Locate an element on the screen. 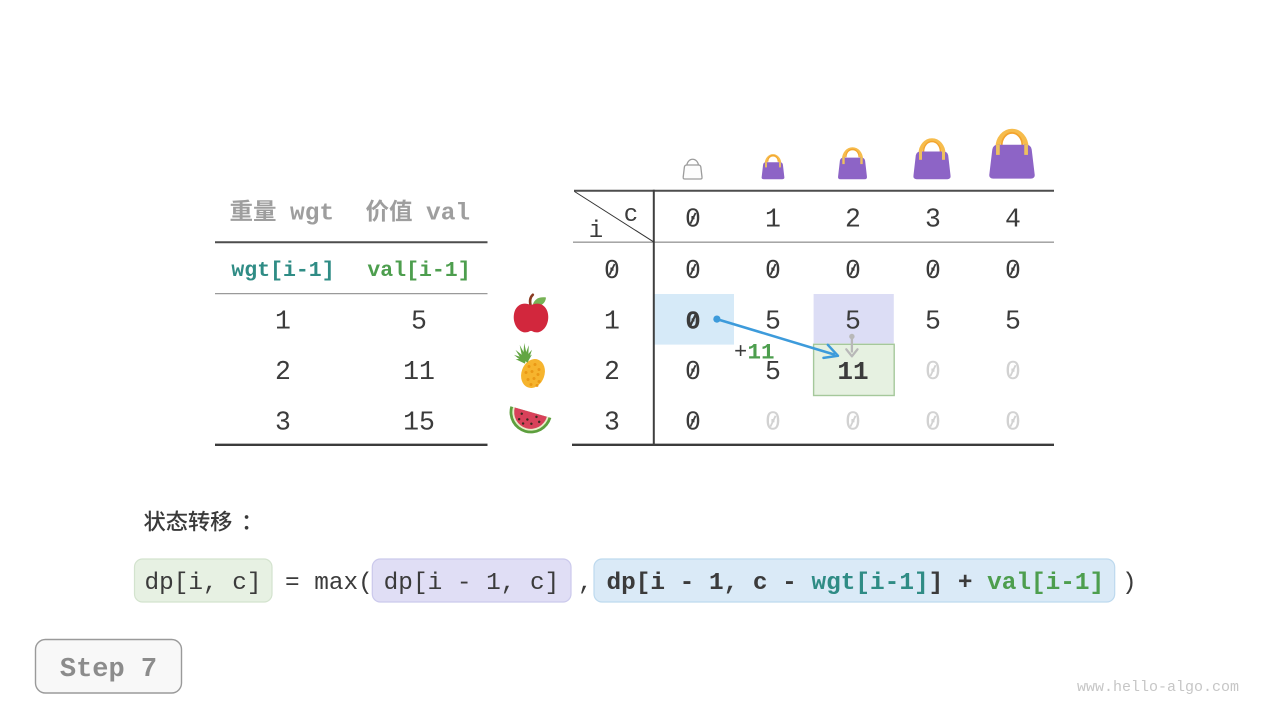 The width and height of the screenshot is (1280, 720). svg-text: Step 7 is located at coordinates (108, 670).